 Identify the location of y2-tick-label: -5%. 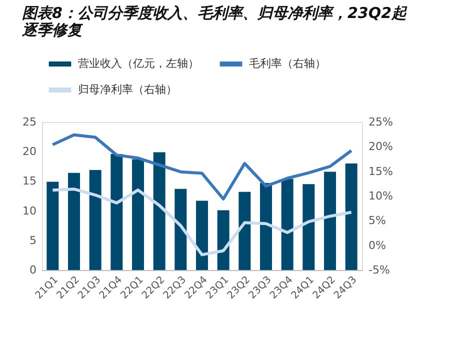
(379, 270).